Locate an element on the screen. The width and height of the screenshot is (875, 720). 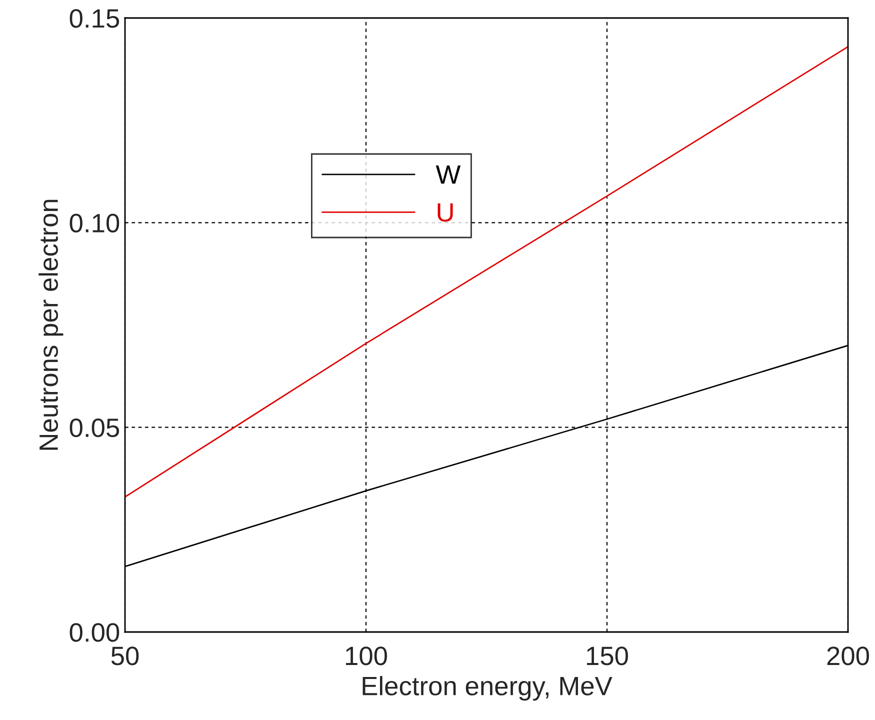
y-tick-label: 0.05 is located at coordinates (95, 428).